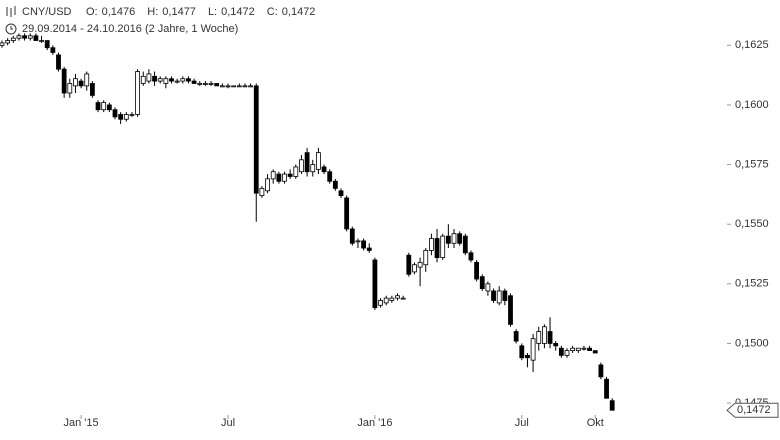 This screenshot has width=780, height=440. What do you see at coordinates (752, 284) in the screenshot?
I see `y-tick-label: 0,1525` at bounding box center [752, 284].